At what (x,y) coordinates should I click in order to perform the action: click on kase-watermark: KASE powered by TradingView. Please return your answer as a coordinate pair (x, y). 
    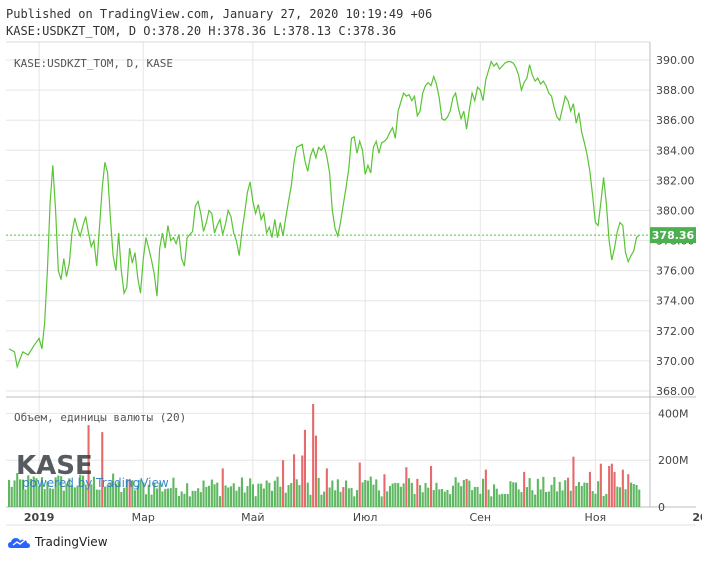
    Looking at the image, I should click on (92, 470).